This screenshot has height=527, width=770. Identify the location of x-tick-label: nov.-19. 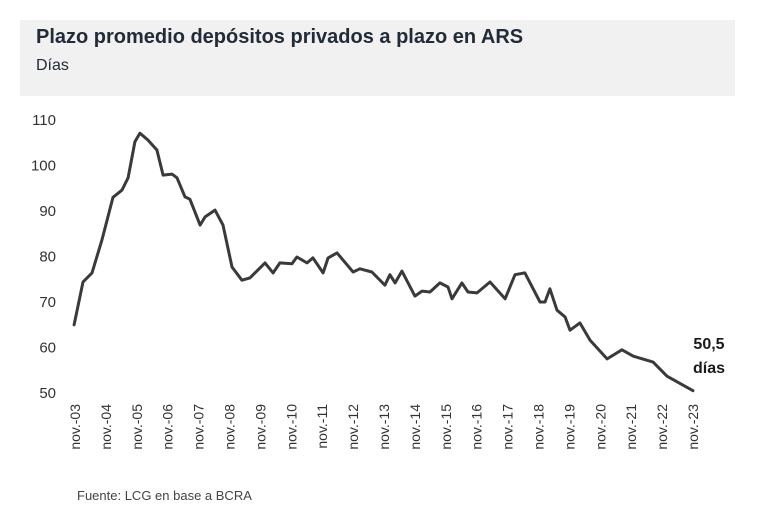
(569, 427).